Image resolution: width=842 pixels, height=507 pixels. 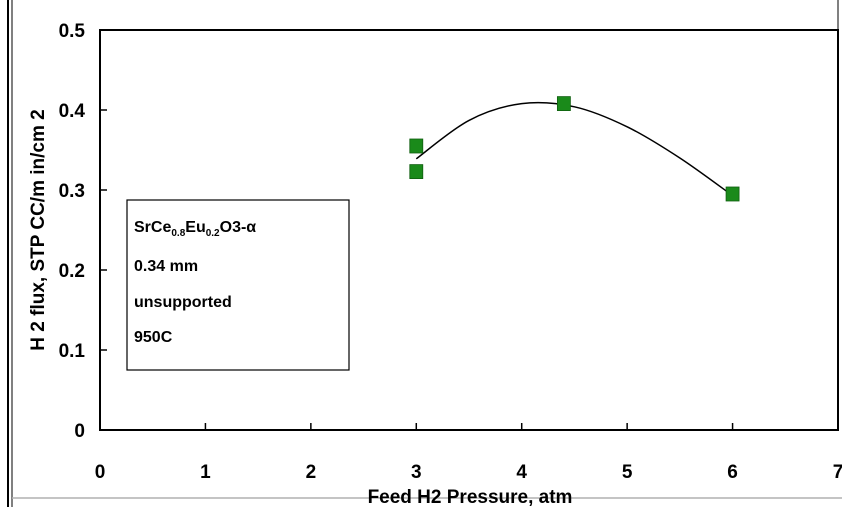 What do you see at coordinates (470, 497) in the screenshot?
I see `x-axis-title: Feed H2 Pressure, atm` at bounding box center [470, 497].